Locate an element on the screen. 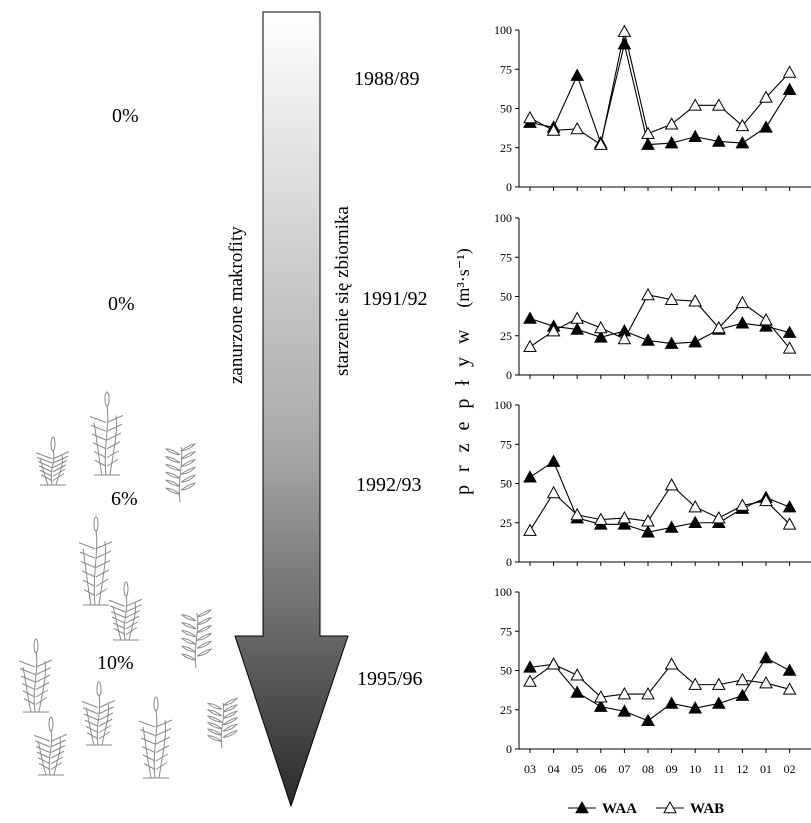 The width and height of the screenshot is (811, 823). period-label-2: 1991/92 is located at coordinates (395, 299).